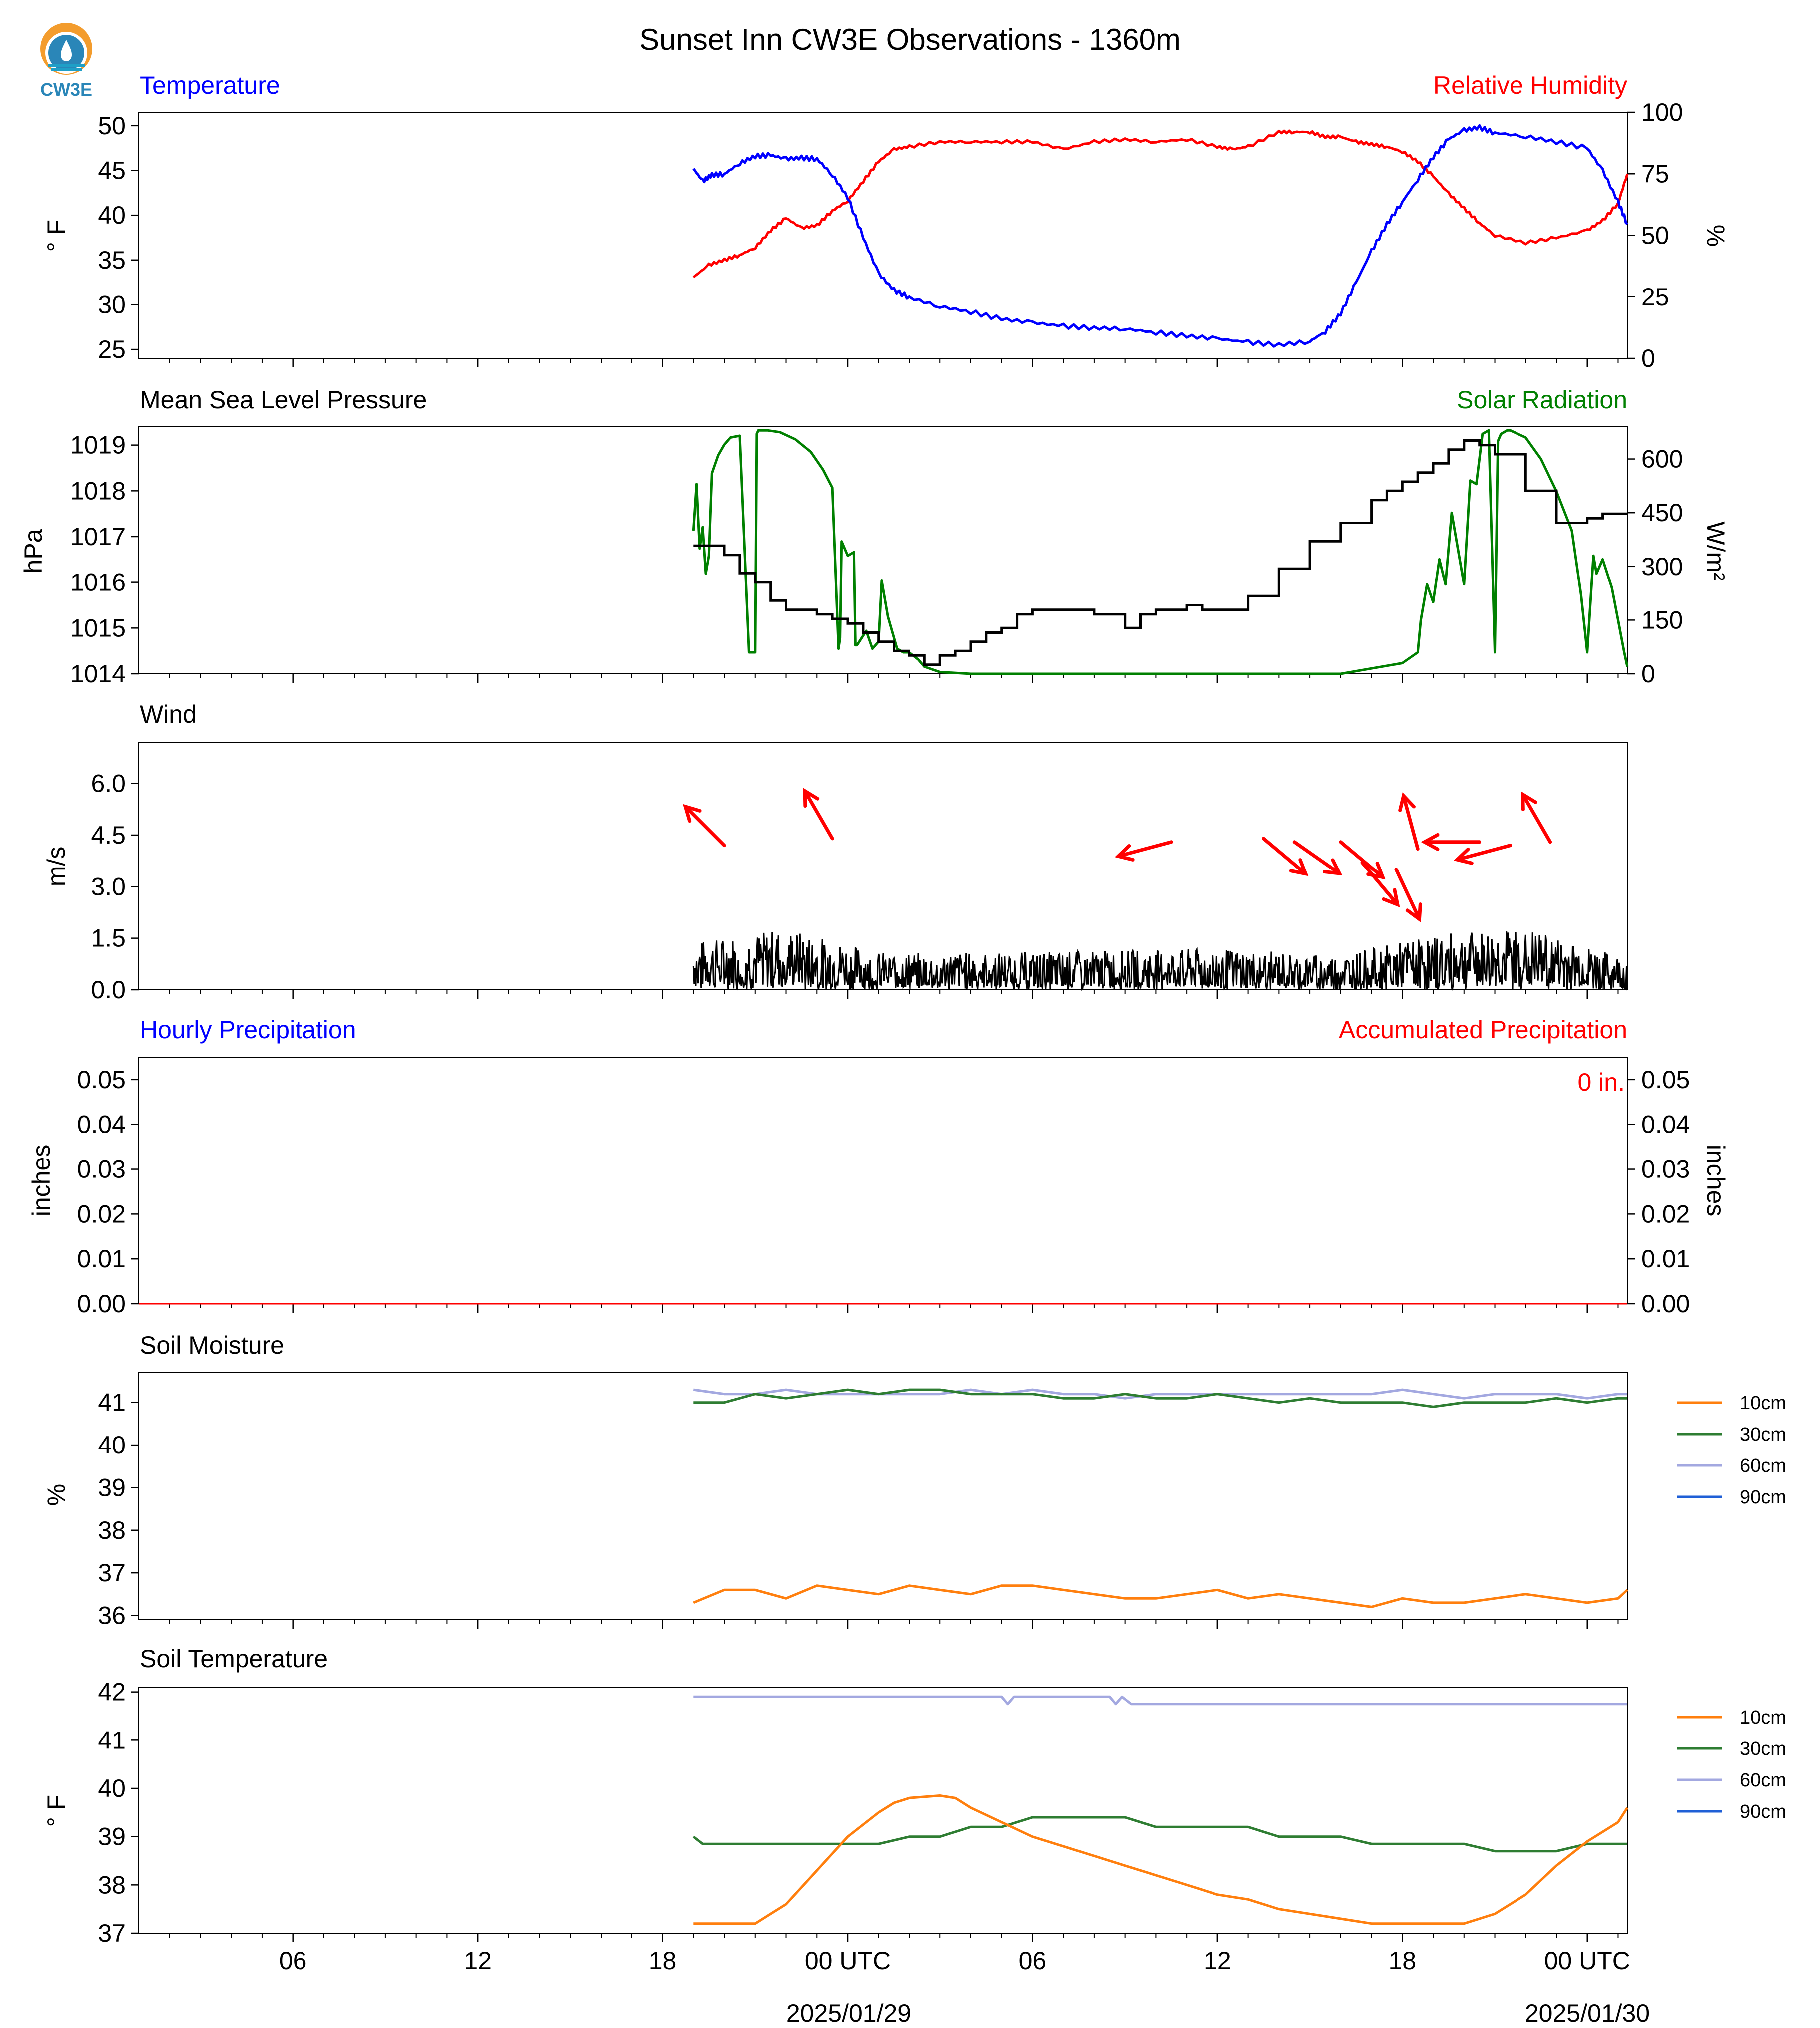 The width and height of the screenshot is (1820, 2028). I want to click on y-tick-label-right: 0.03, so click(1665, 1169).